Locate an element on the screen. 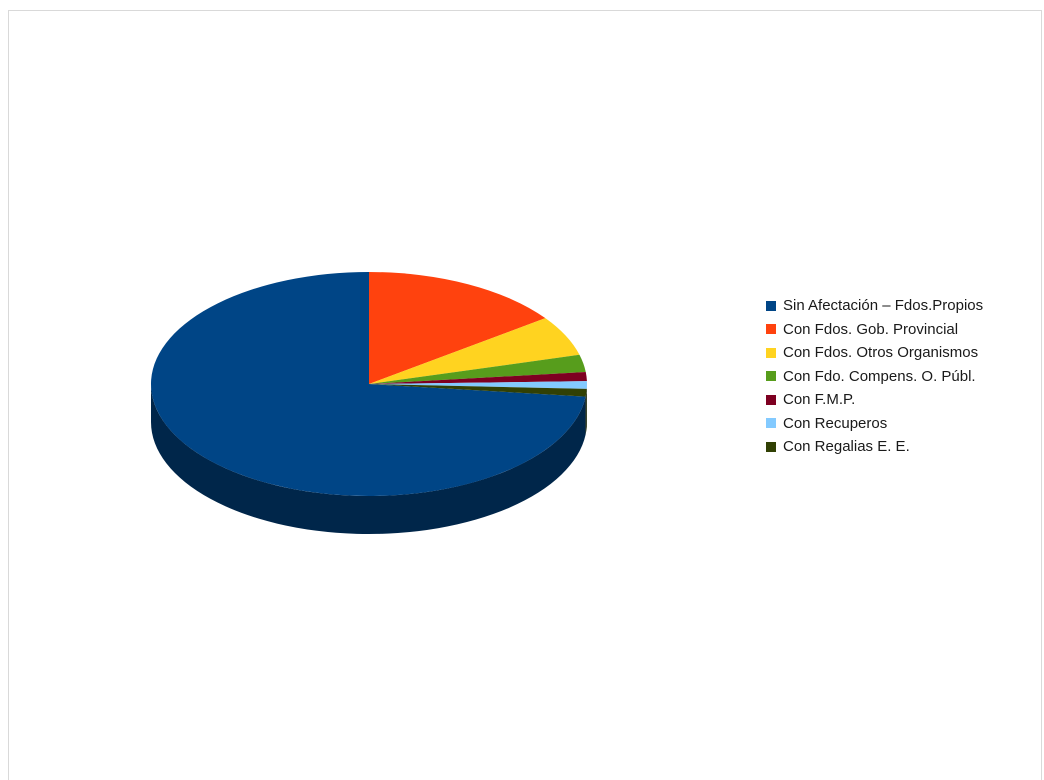 The height and width of the screenshot is (780, 1044). legend-item: Con Regalias E. E. is located at coordinates (903, 447).